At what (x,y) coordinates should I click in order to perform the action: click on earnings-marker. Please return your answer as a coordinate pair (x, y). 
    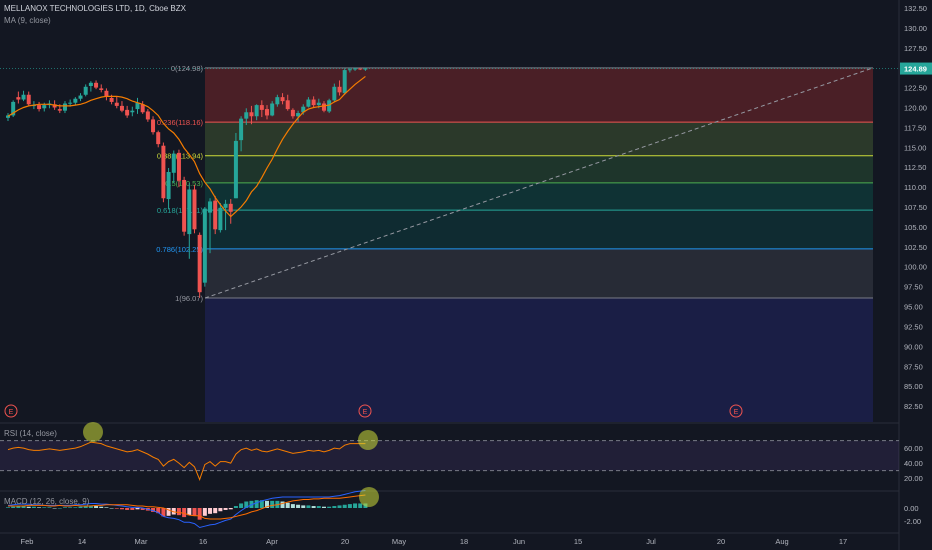
    Looking at the image, I should click on (365, 411).